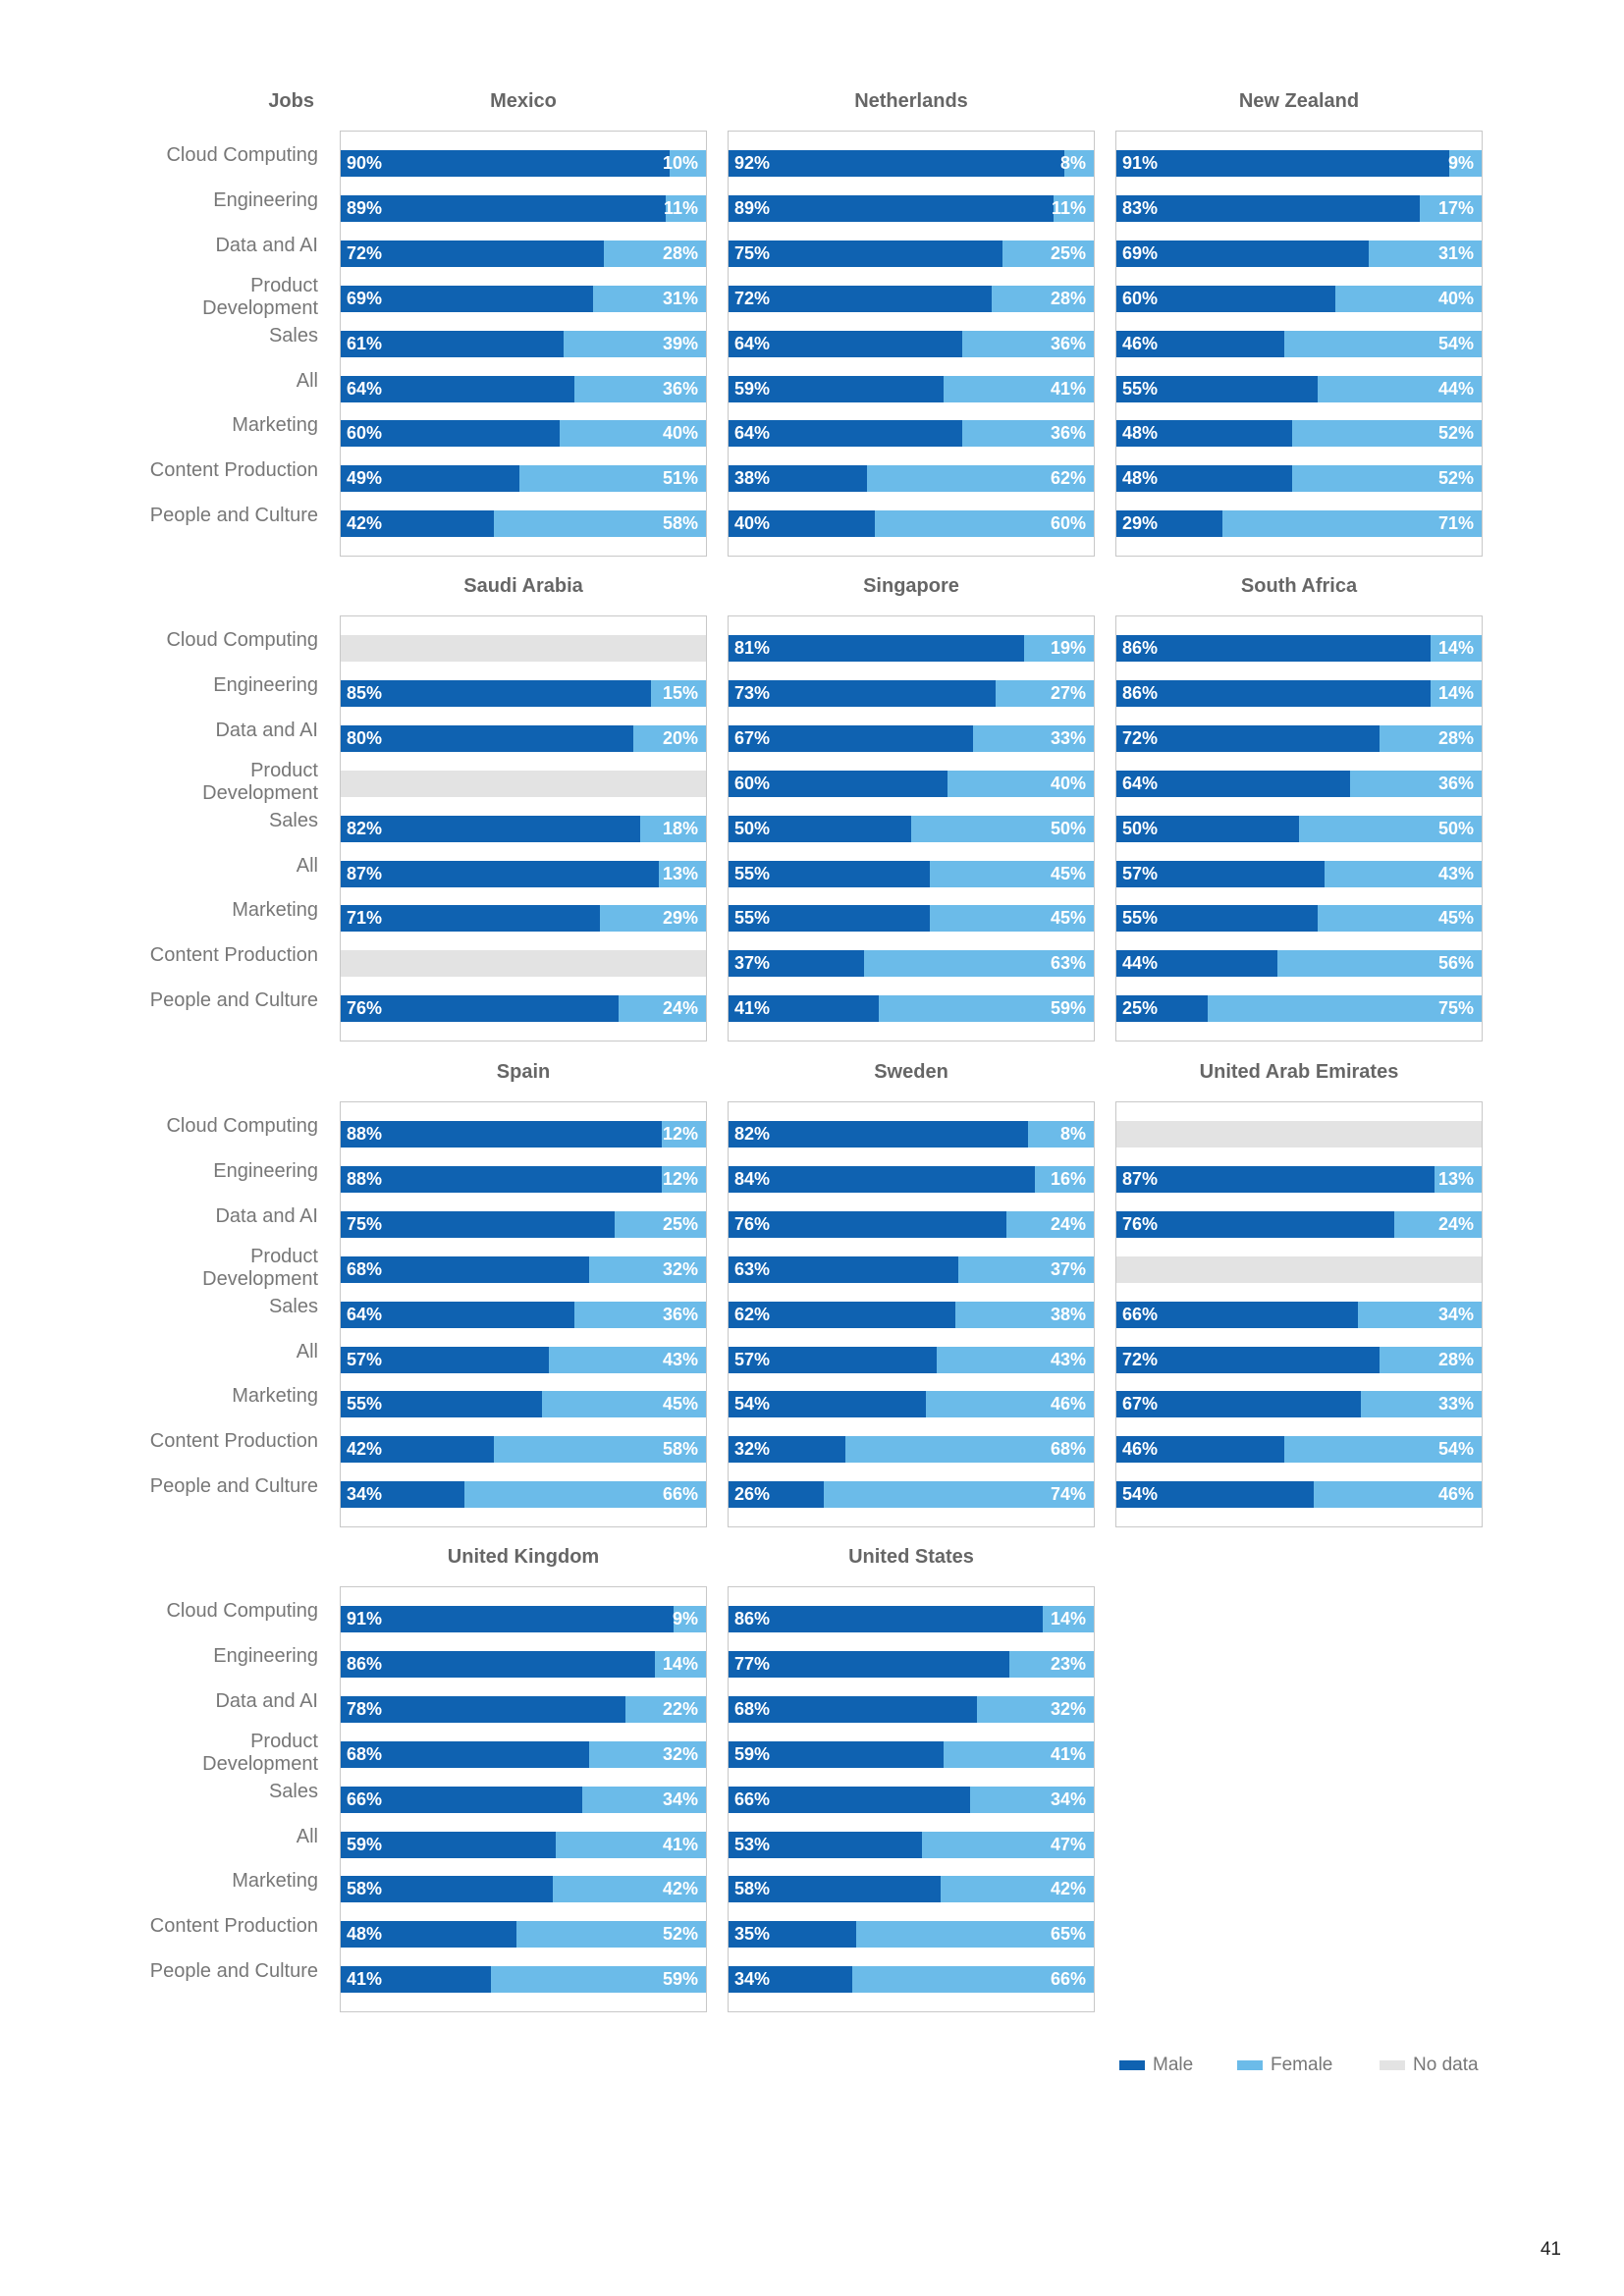 The image size is (1624, 2296). What do you see at coordinates (365, 1889) in the screenshot?
I see `data-label-male: 58%` at bounding box center [365, 1889].